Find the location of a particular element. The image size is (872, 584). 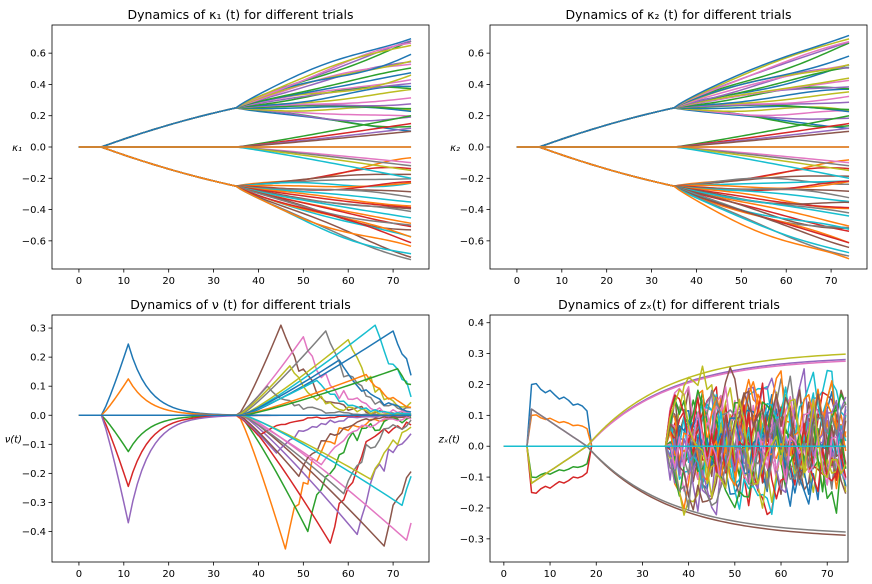

x-ticks-kappa1: 0 10 20 30 40 50 60 70 is located at coordinates (238, 278).